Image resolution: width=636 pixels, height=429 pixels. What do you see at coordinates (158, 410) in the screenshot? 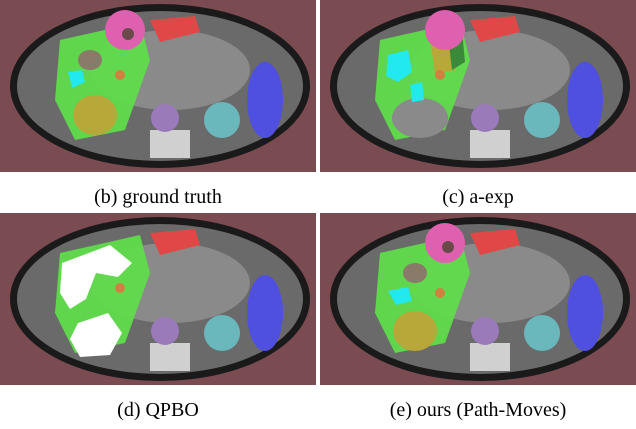
I see `caption-qpbo: (d) QPBO` at bounding box center [158, 410].